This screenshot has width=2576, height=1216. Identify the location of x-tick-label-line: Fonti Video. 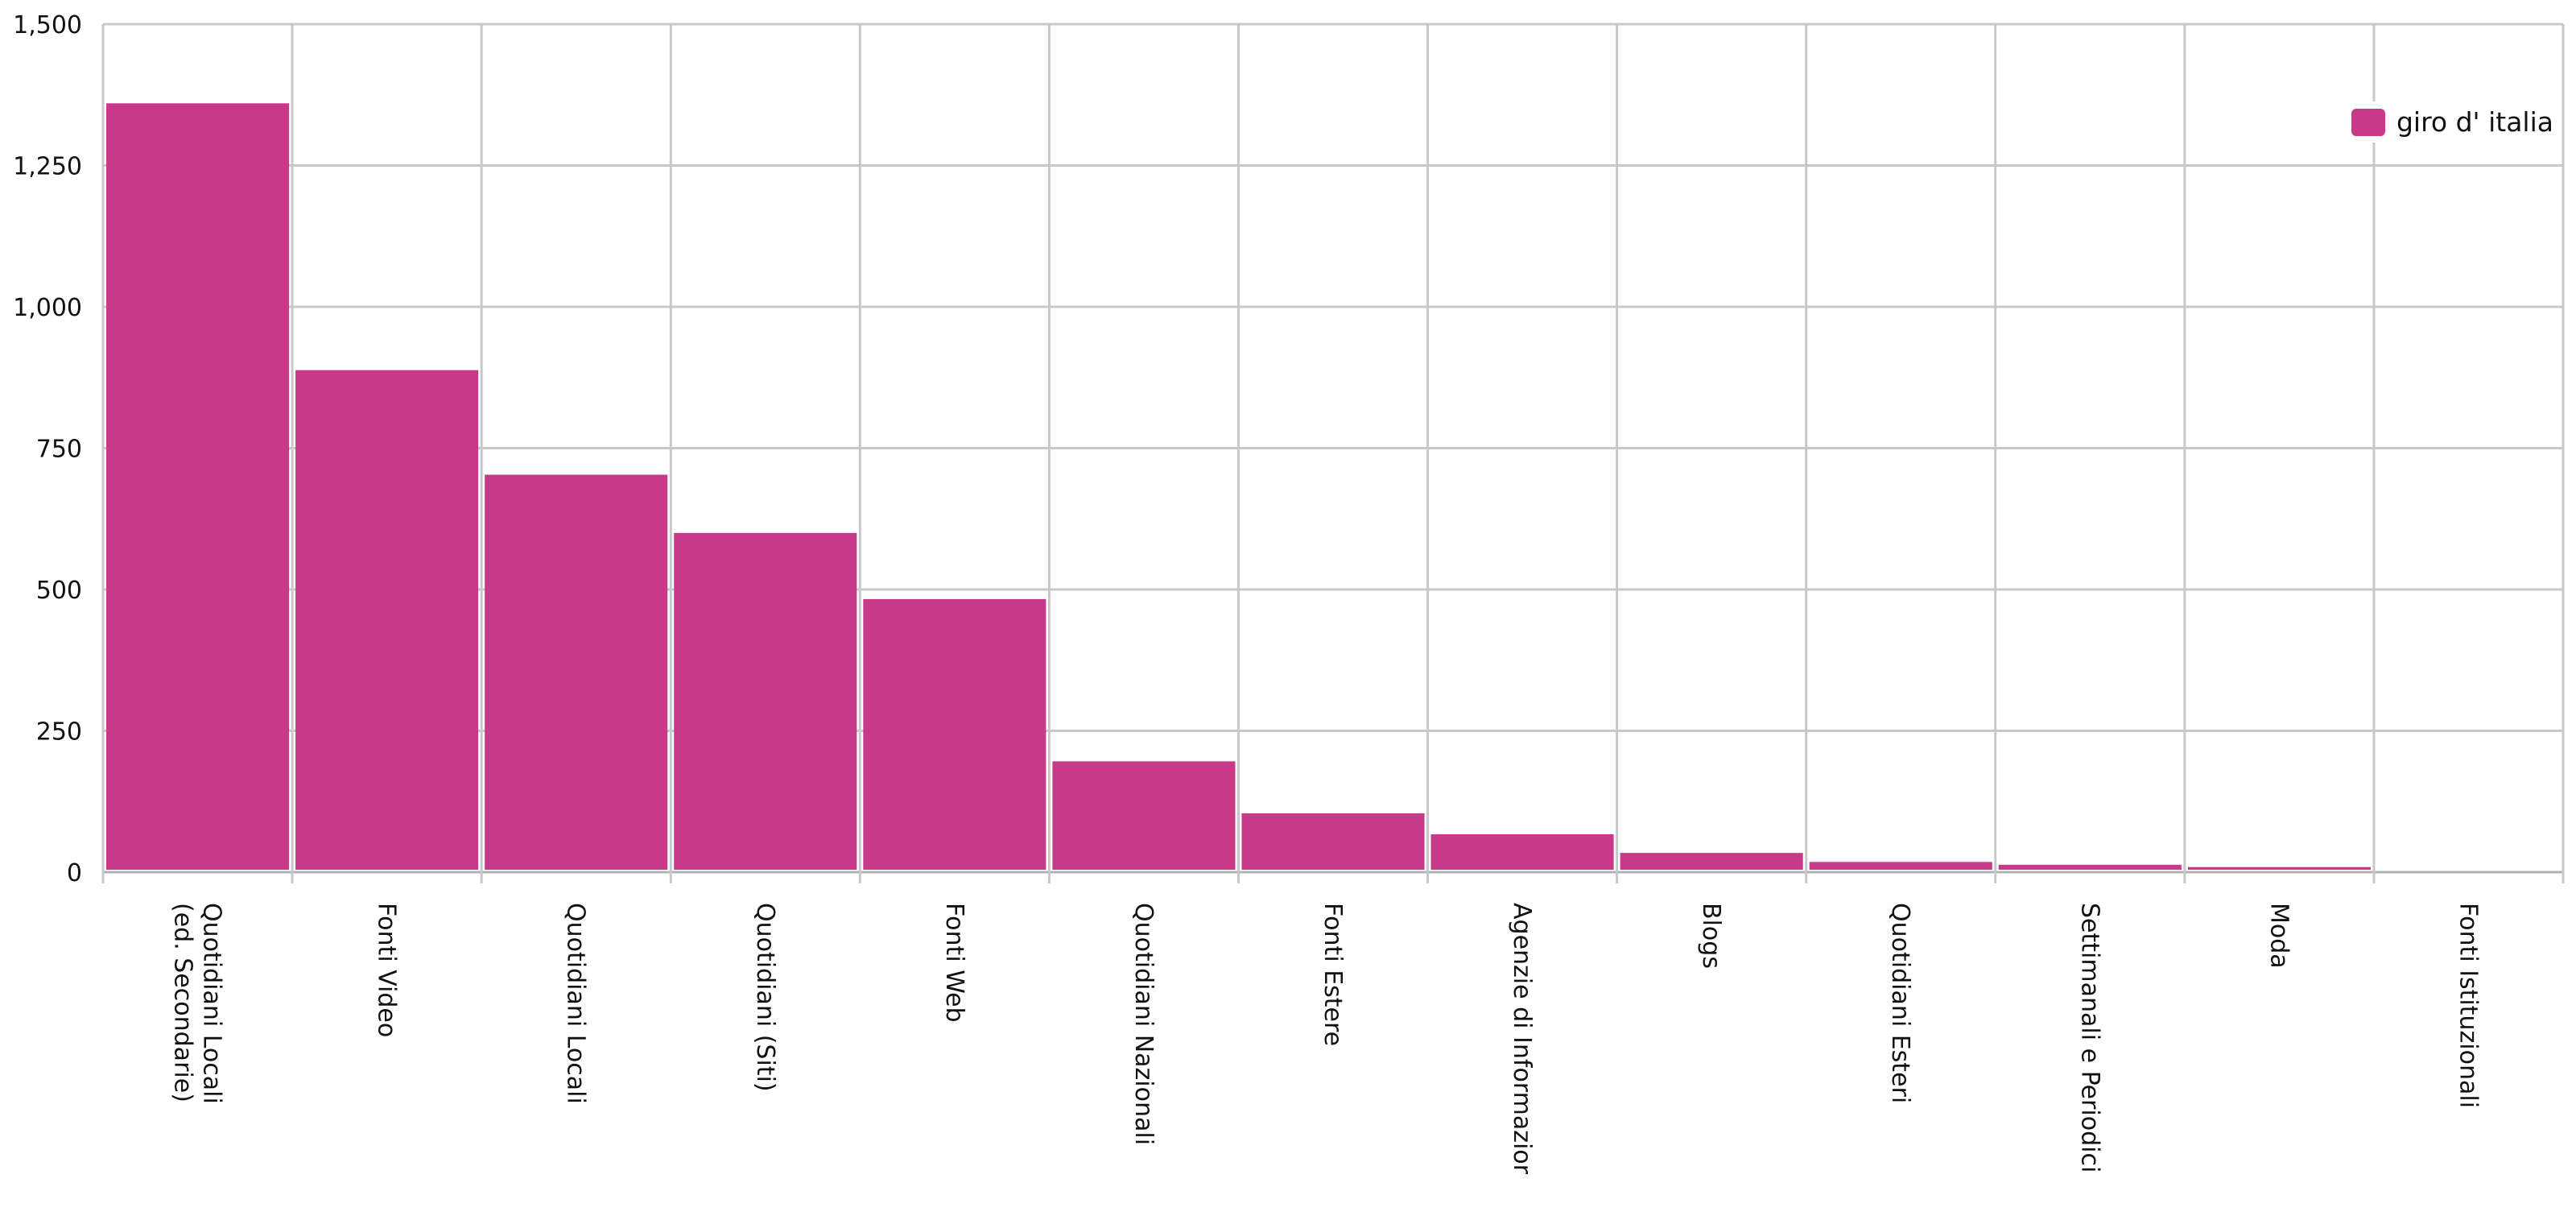
(387, 970).